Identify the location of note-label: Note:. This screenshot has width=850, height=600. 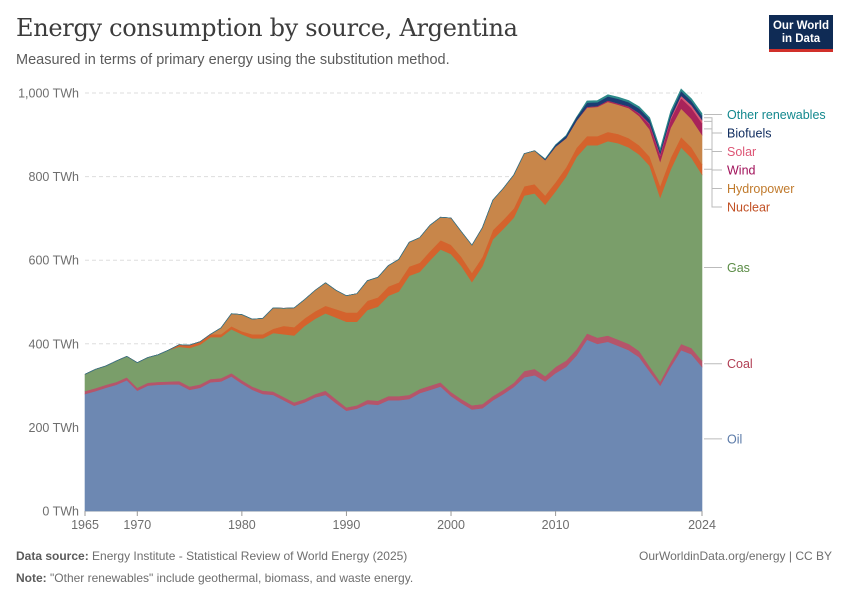
(31, 578).